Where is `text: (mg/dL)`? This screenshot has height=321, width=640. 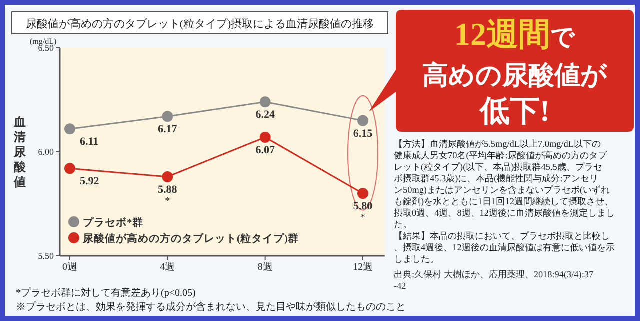 text: (mg/dL) is located at coordinates (43, 41).